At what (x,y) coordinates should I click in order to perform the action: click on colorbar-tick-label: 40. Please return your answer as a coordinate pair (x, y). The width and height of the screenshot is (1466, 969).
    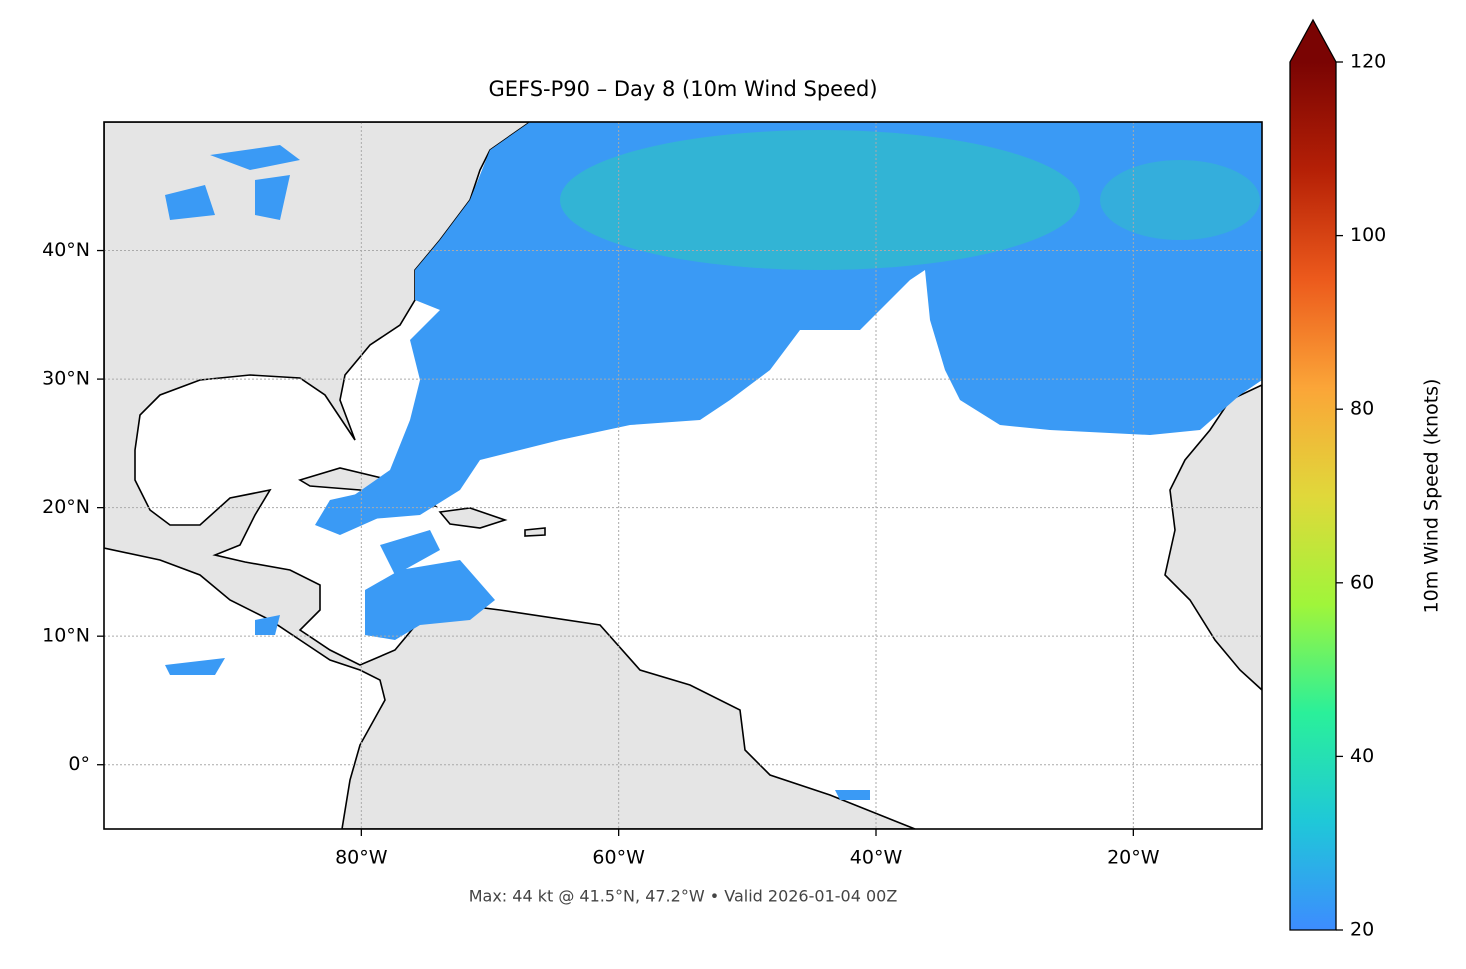
    Looking at the image, I should click on (1362, 756).